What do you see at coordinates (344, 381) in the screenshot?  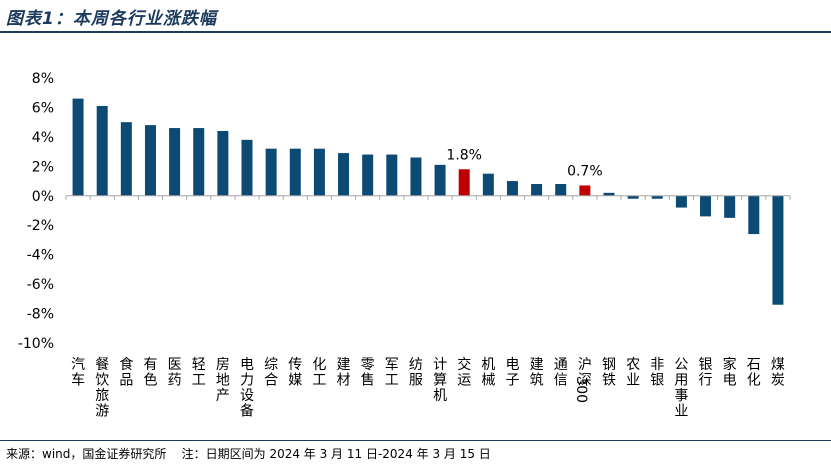 I see `category-label: 材` at bounding box center [344, 381].